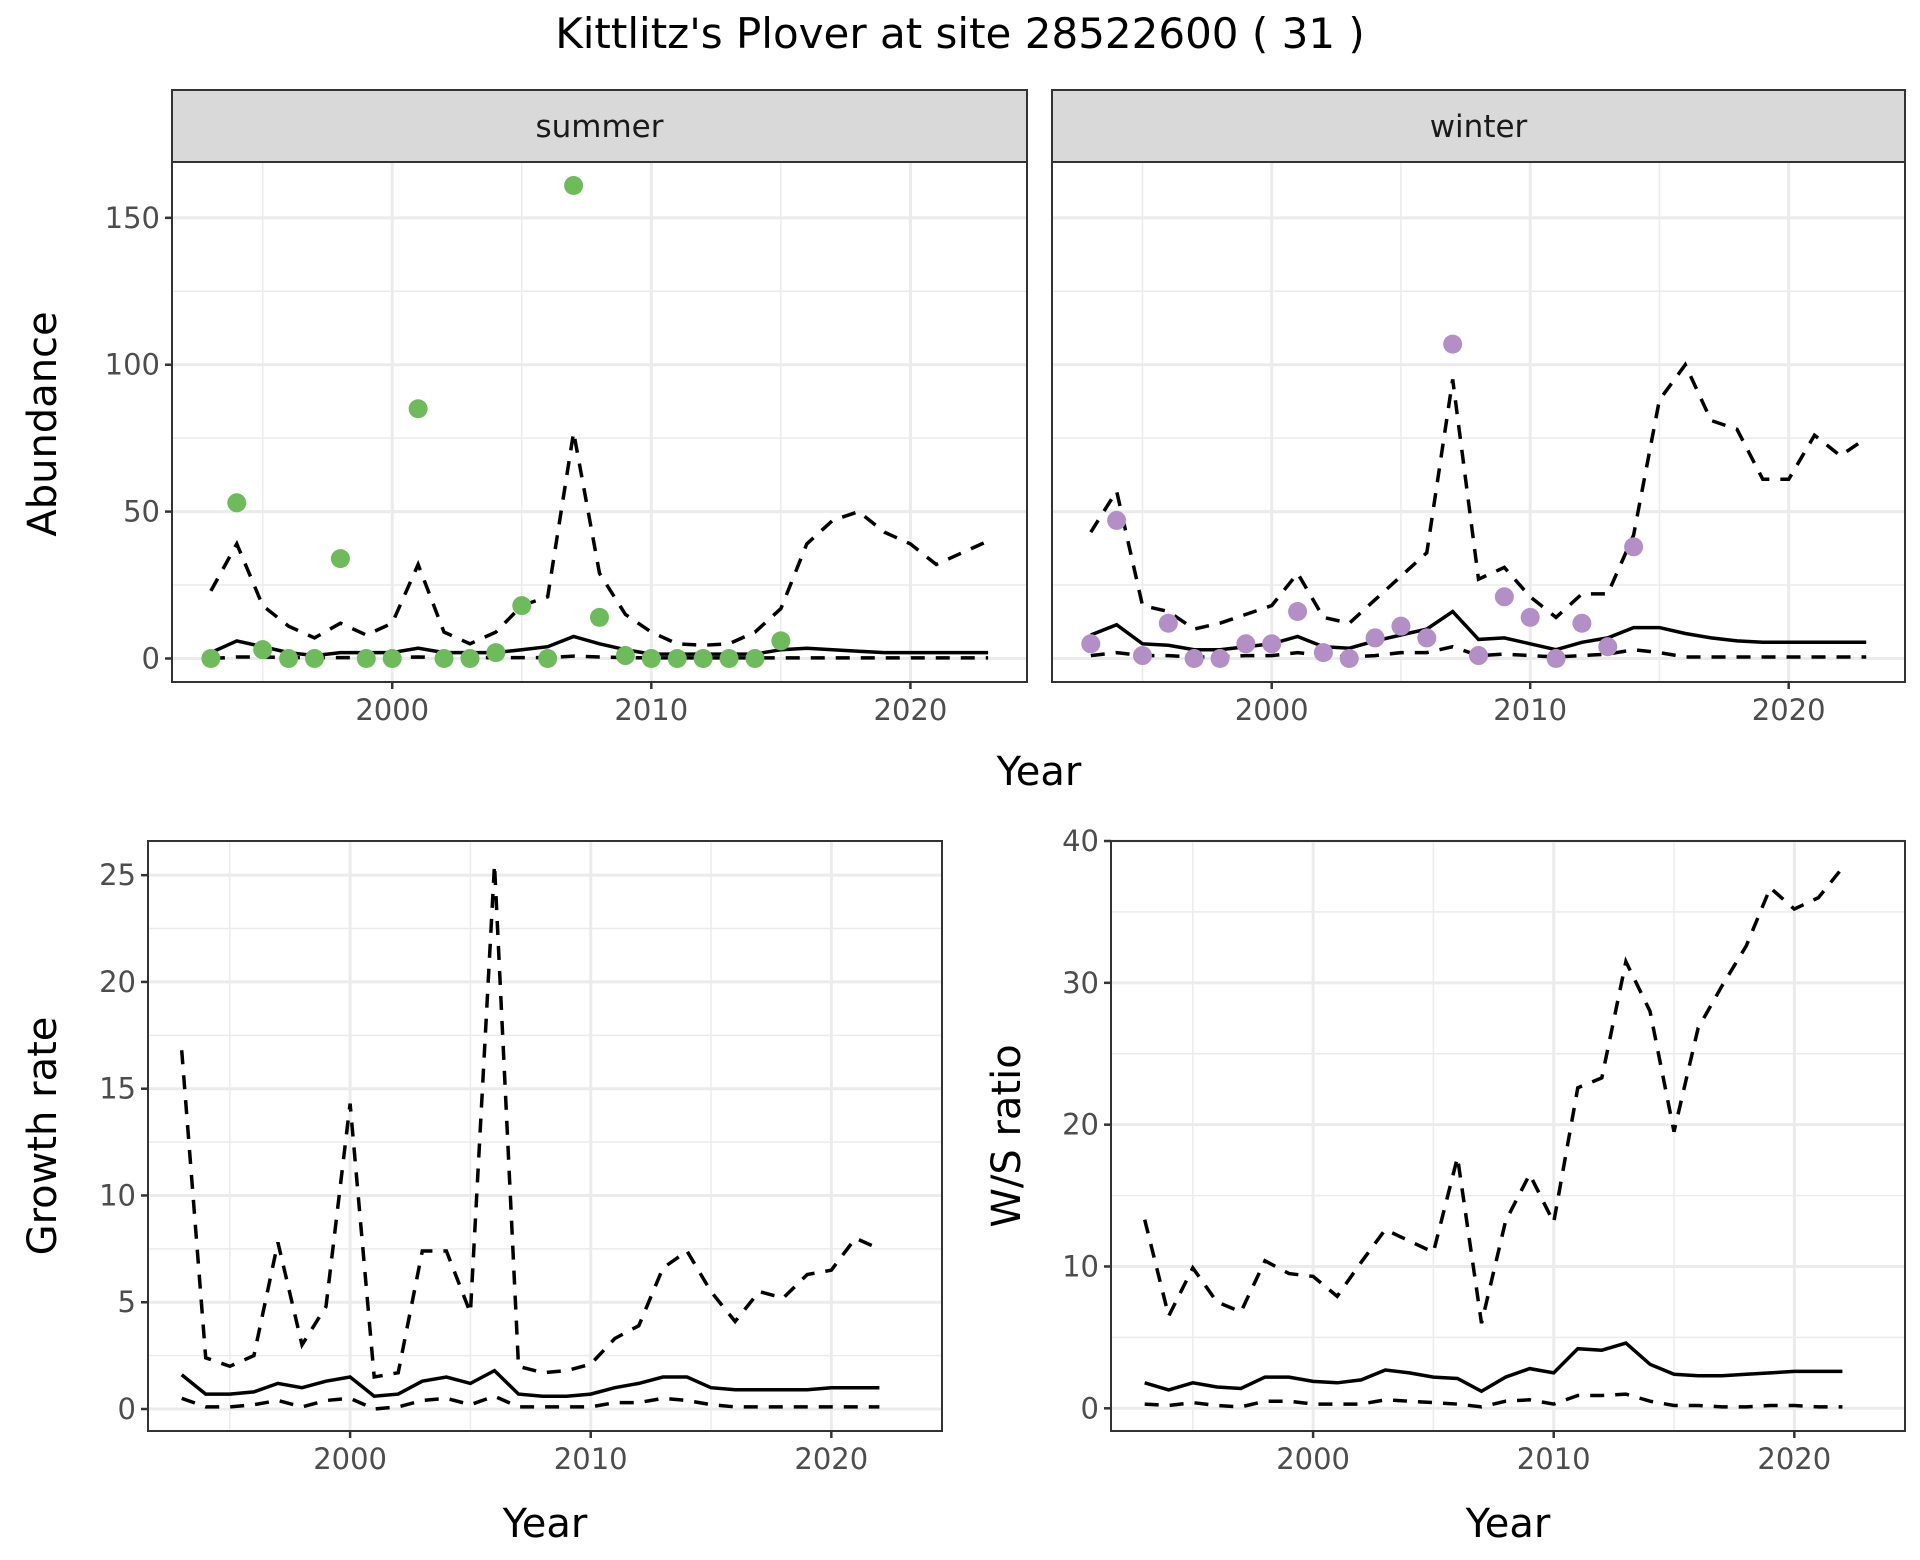 The height and width of the screenshot is (1560, 1920). I want to click on y-tick-label: 15, so click(117, 1089).